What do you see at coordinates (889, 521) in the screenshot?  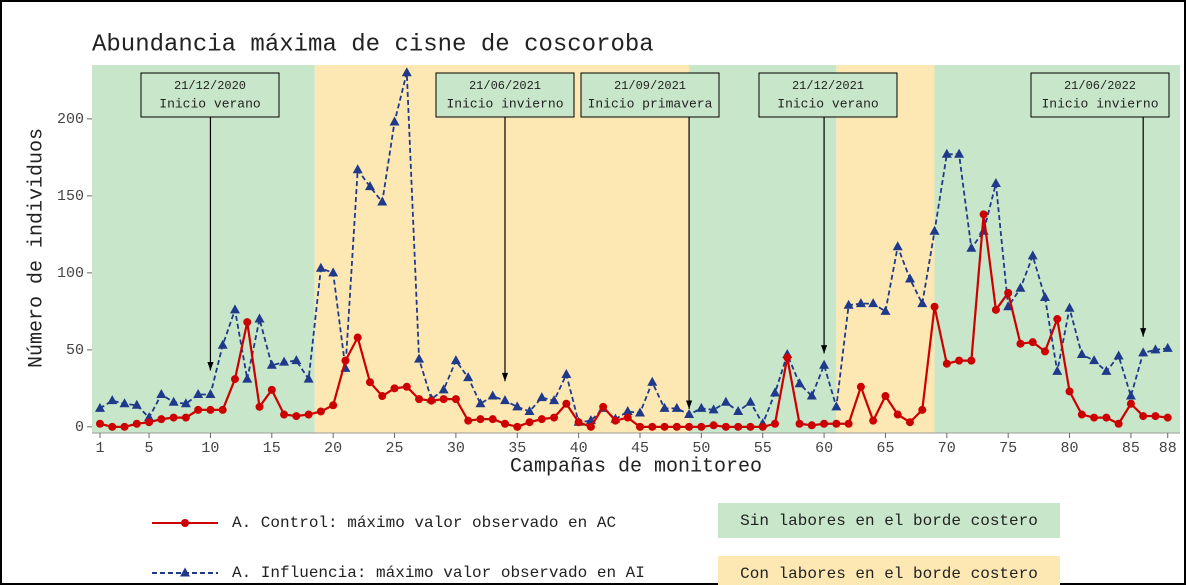 I see `region-legend-label: Sin labores en el borde costero` at bounding box center [889, 521].